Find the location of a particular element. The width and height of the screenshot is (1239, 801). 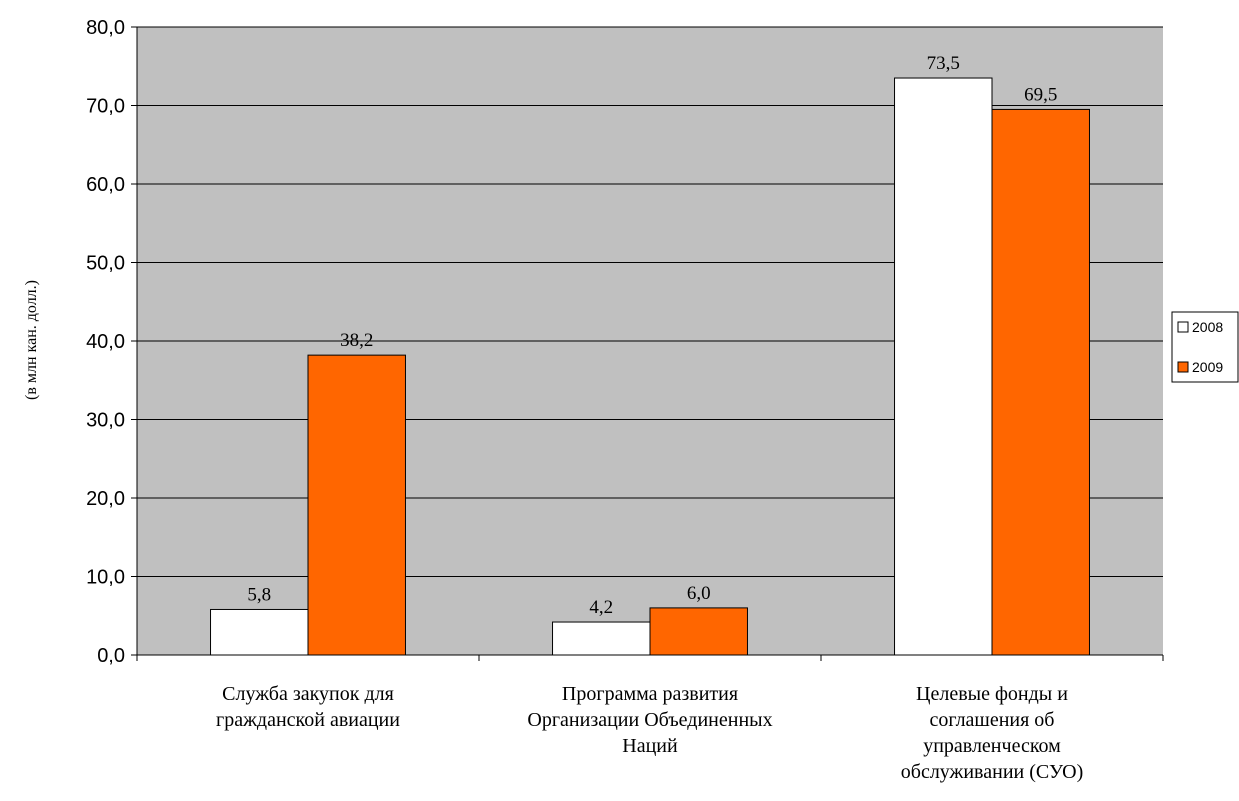

y-tick-label: 70,0 is located at coordinates (105, 107).